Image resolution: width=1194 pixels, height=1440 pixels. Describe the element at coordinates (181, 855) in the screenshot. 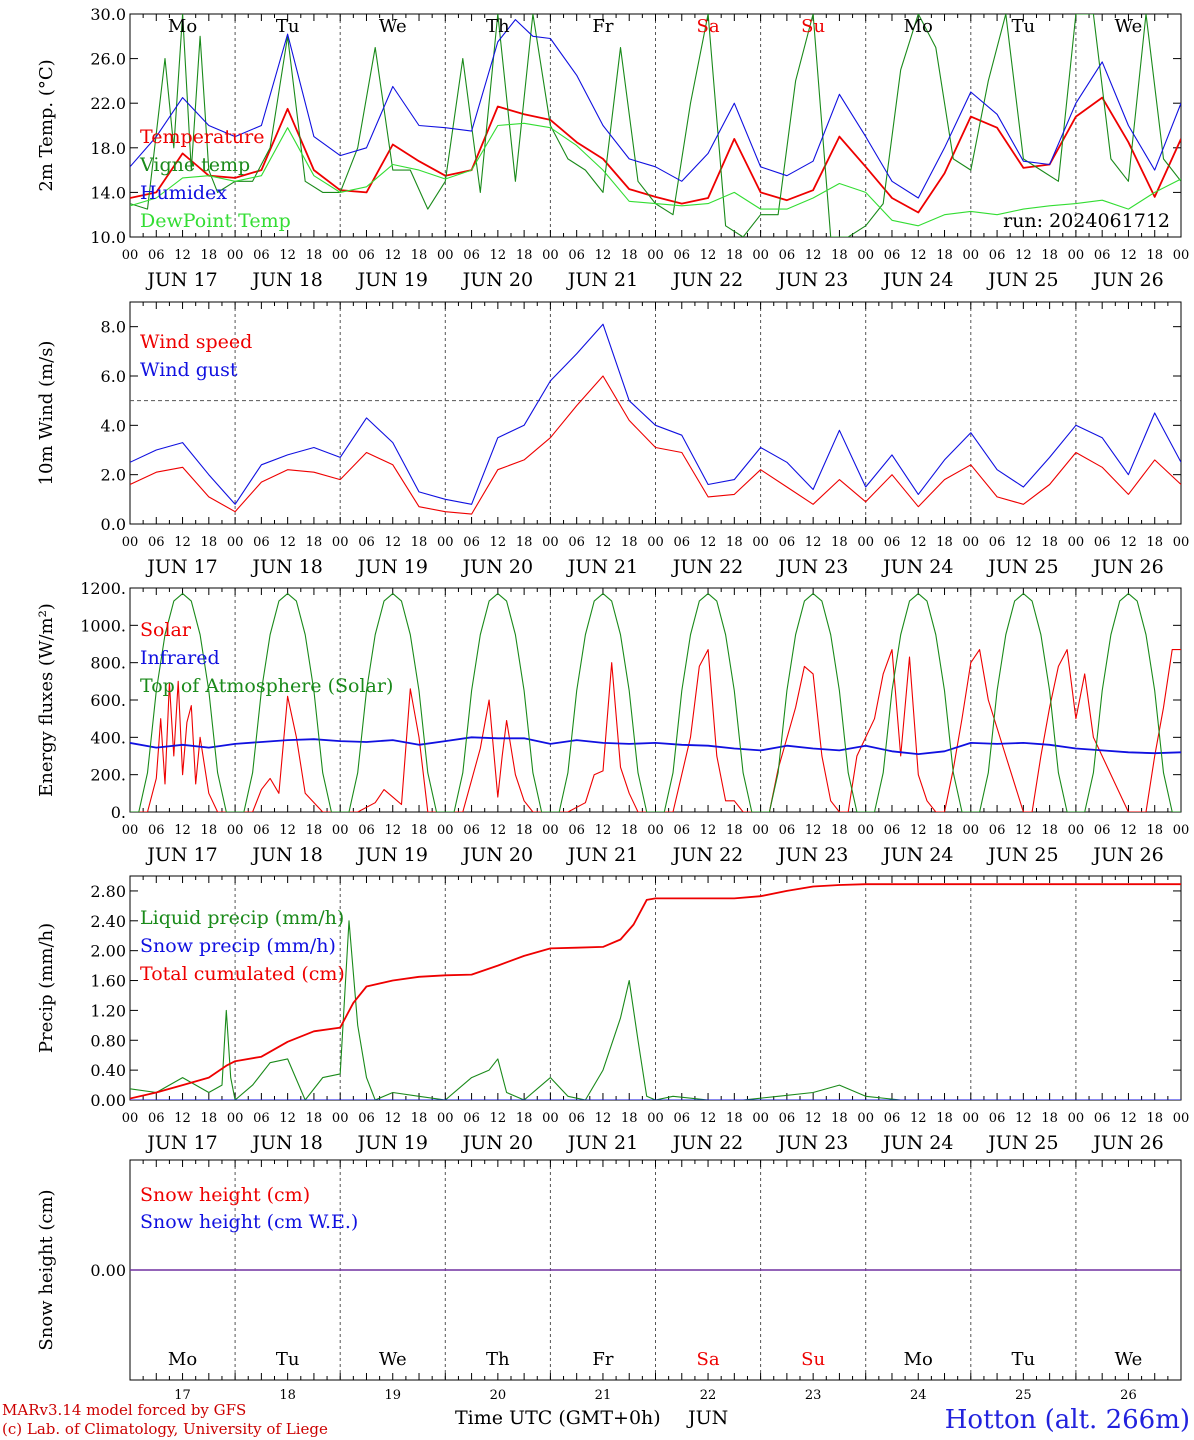

I see `x-date-label: JUN 17` at that location.